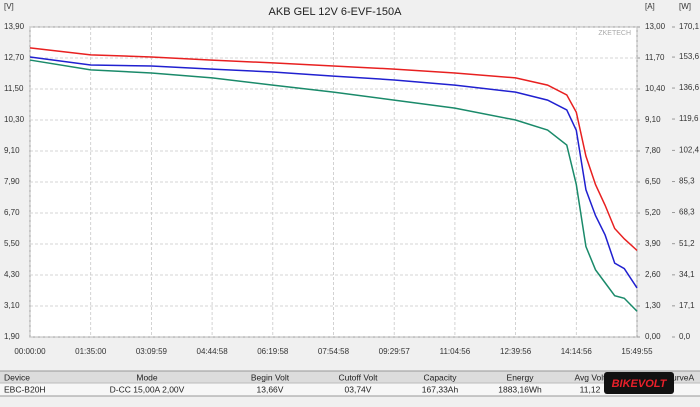 Image resolution: width=700 pixels, height=407 pixels. I want to click on y3-tick-label: 17,1, so click(687, 305).